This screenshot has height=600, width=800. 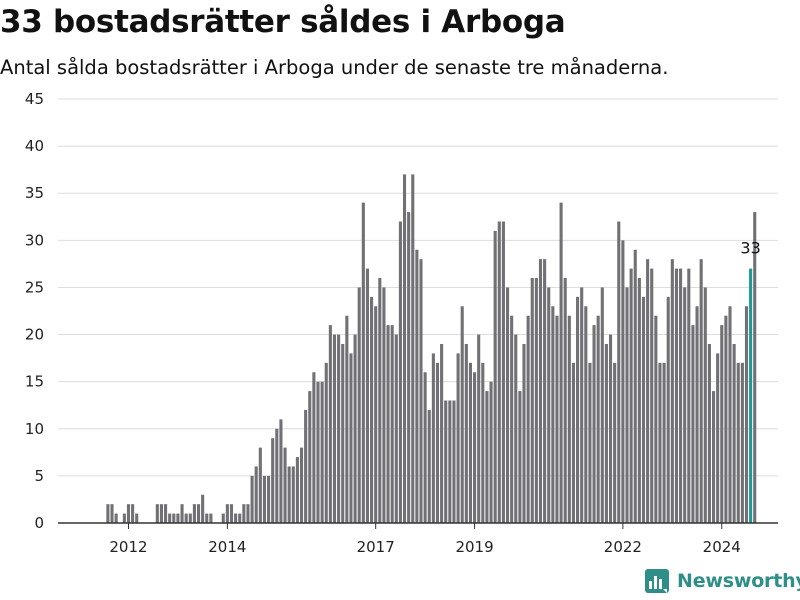 What do you see at coordinates (34, 240) in the screenshot?
I see `y-tick-label: 30` at bounding box center [34, 240].